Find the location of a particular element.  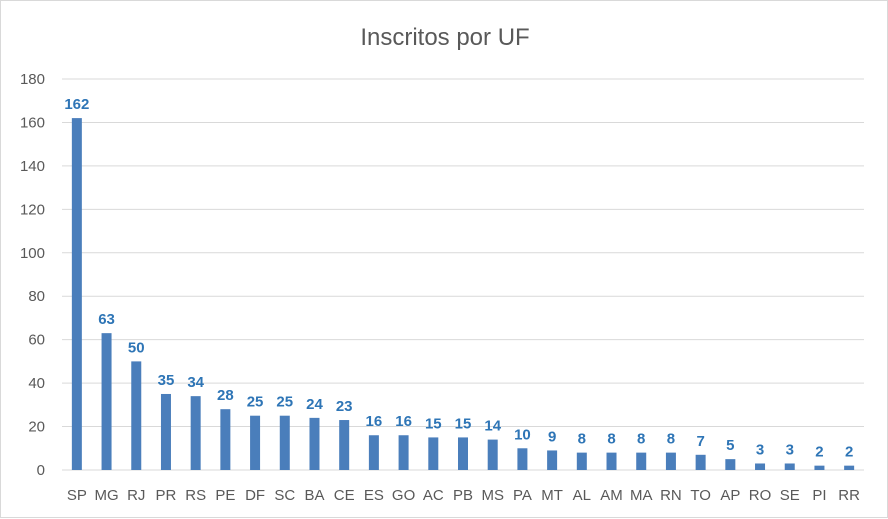

x-tick-label-sc: SC is located at coordinates (284, 495).